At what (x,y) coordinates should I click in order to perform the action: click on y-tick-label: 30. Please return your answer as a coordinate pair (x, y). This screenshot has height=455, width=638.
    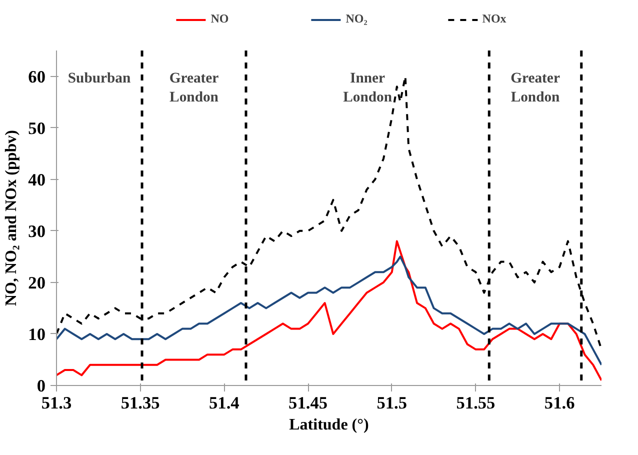
    Looking at the image, I should click on (37, 231).